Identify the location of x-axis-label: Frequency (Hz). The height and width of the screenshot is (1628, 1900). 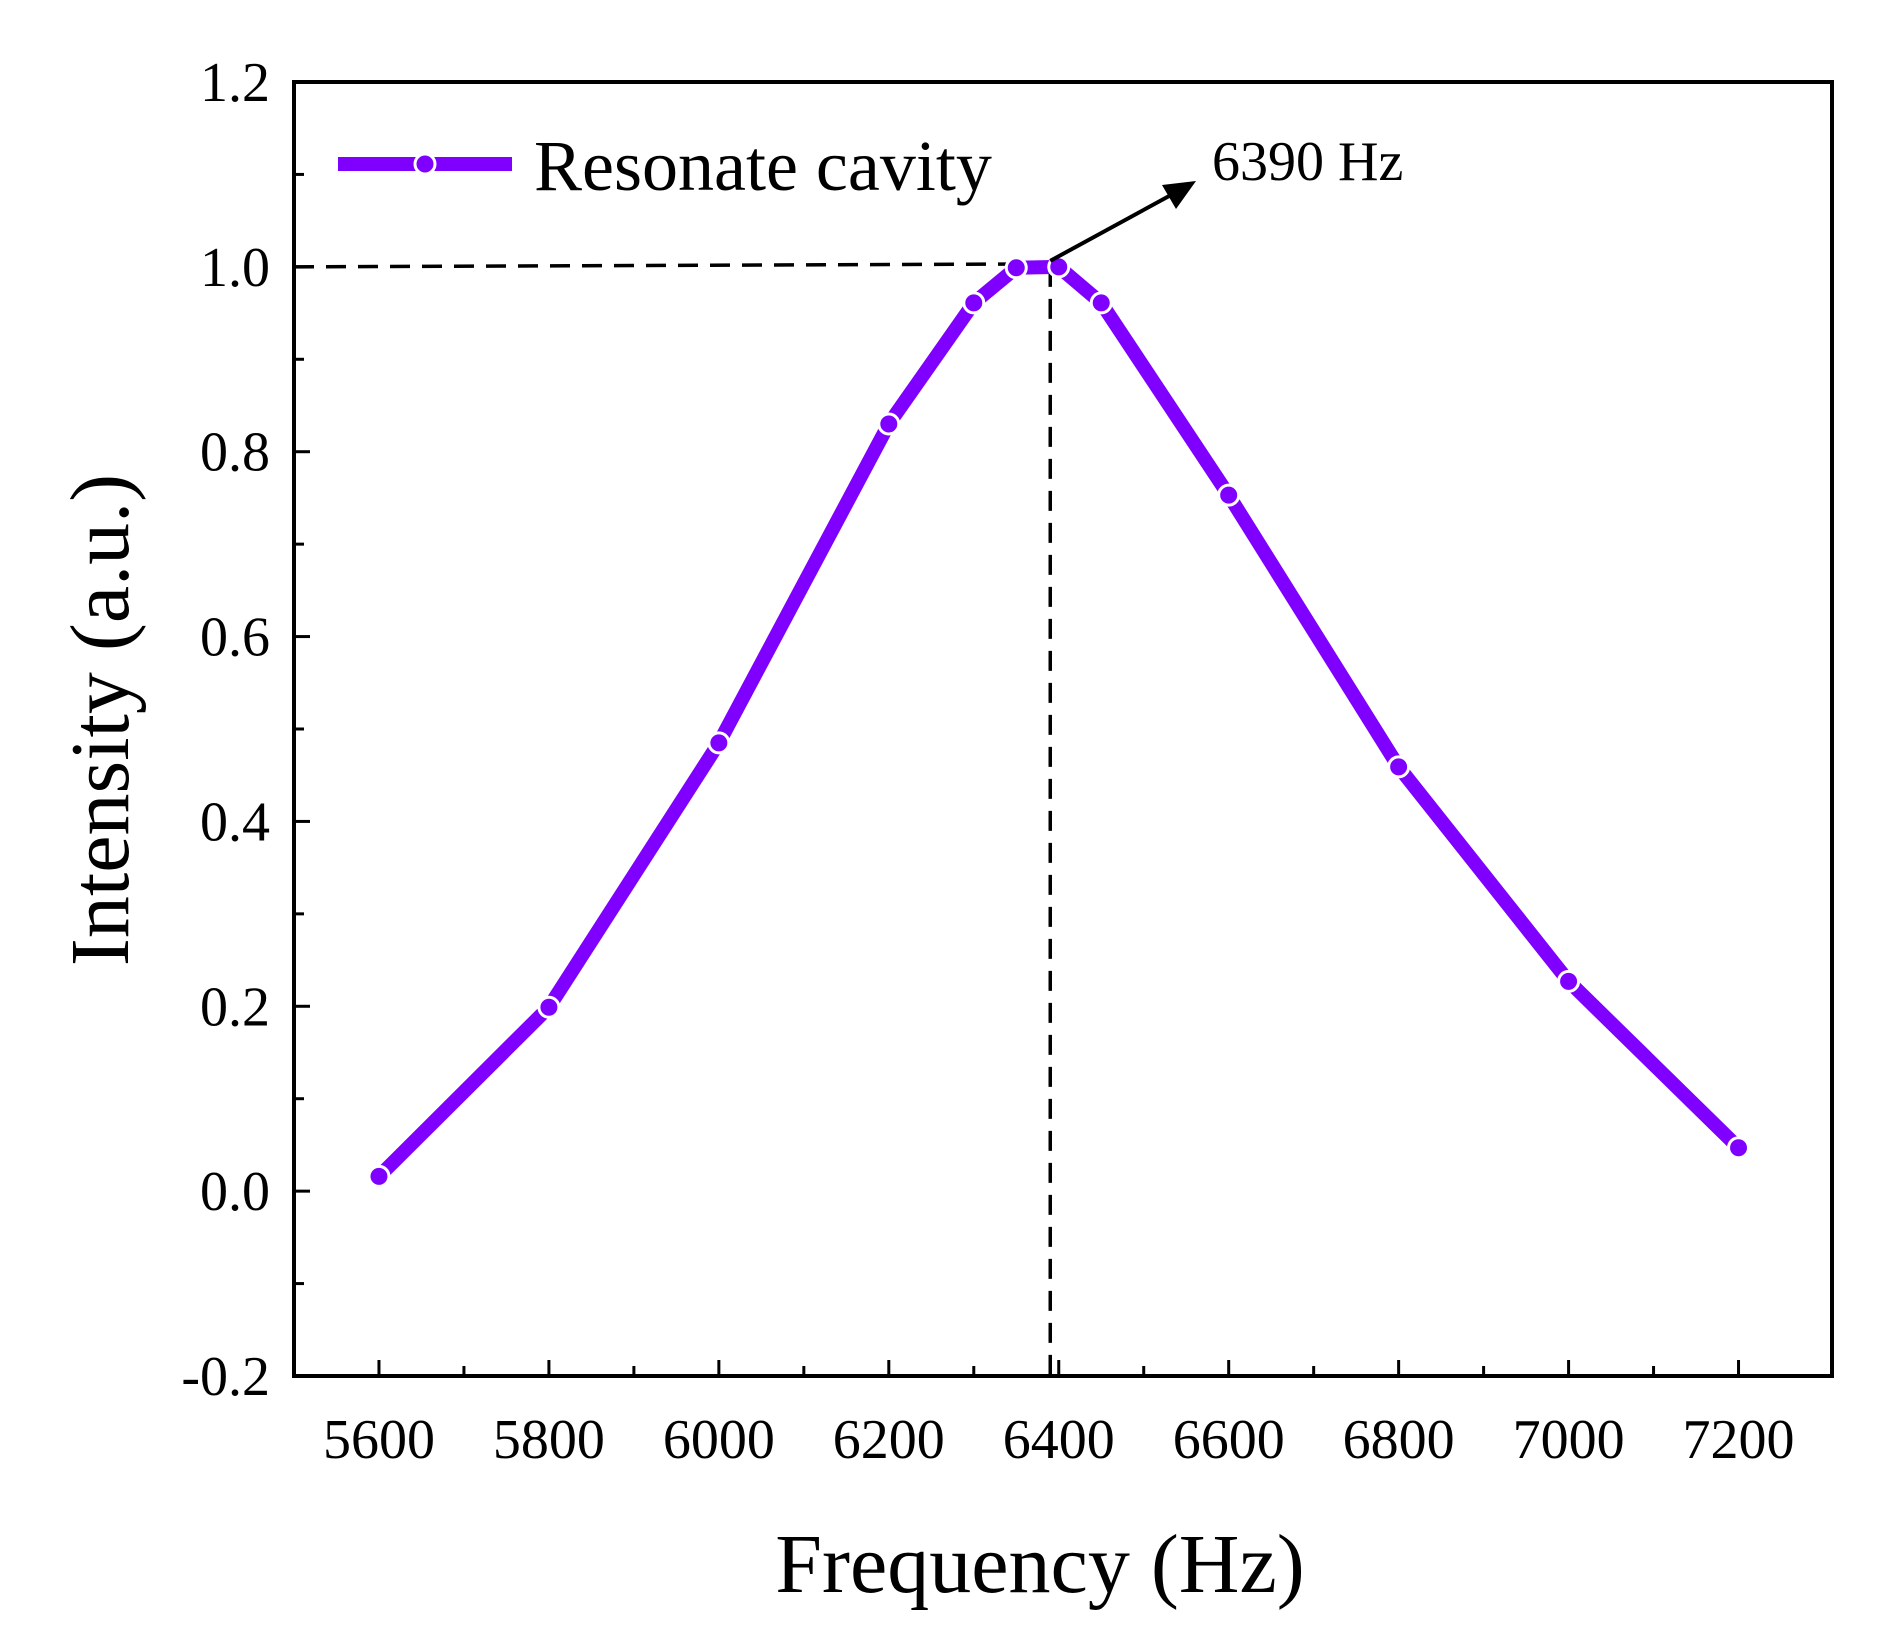
(1039, 1564).